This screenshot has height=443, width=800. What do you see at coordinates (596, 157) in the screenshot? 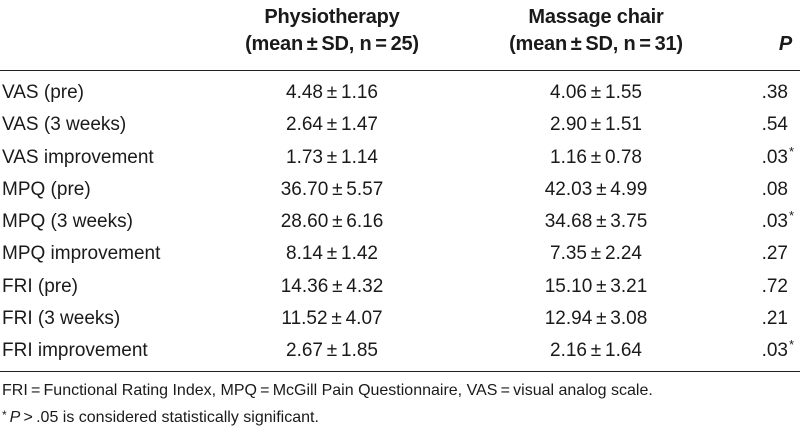
I see `massage-chair-value: 1.16 ± 0.78` at bounding box center [596, 157].